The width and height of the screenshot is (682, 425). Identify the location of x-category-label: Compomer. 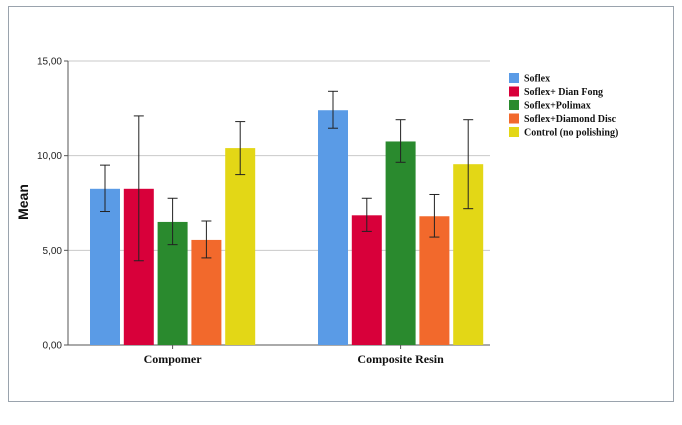
(173, 359).